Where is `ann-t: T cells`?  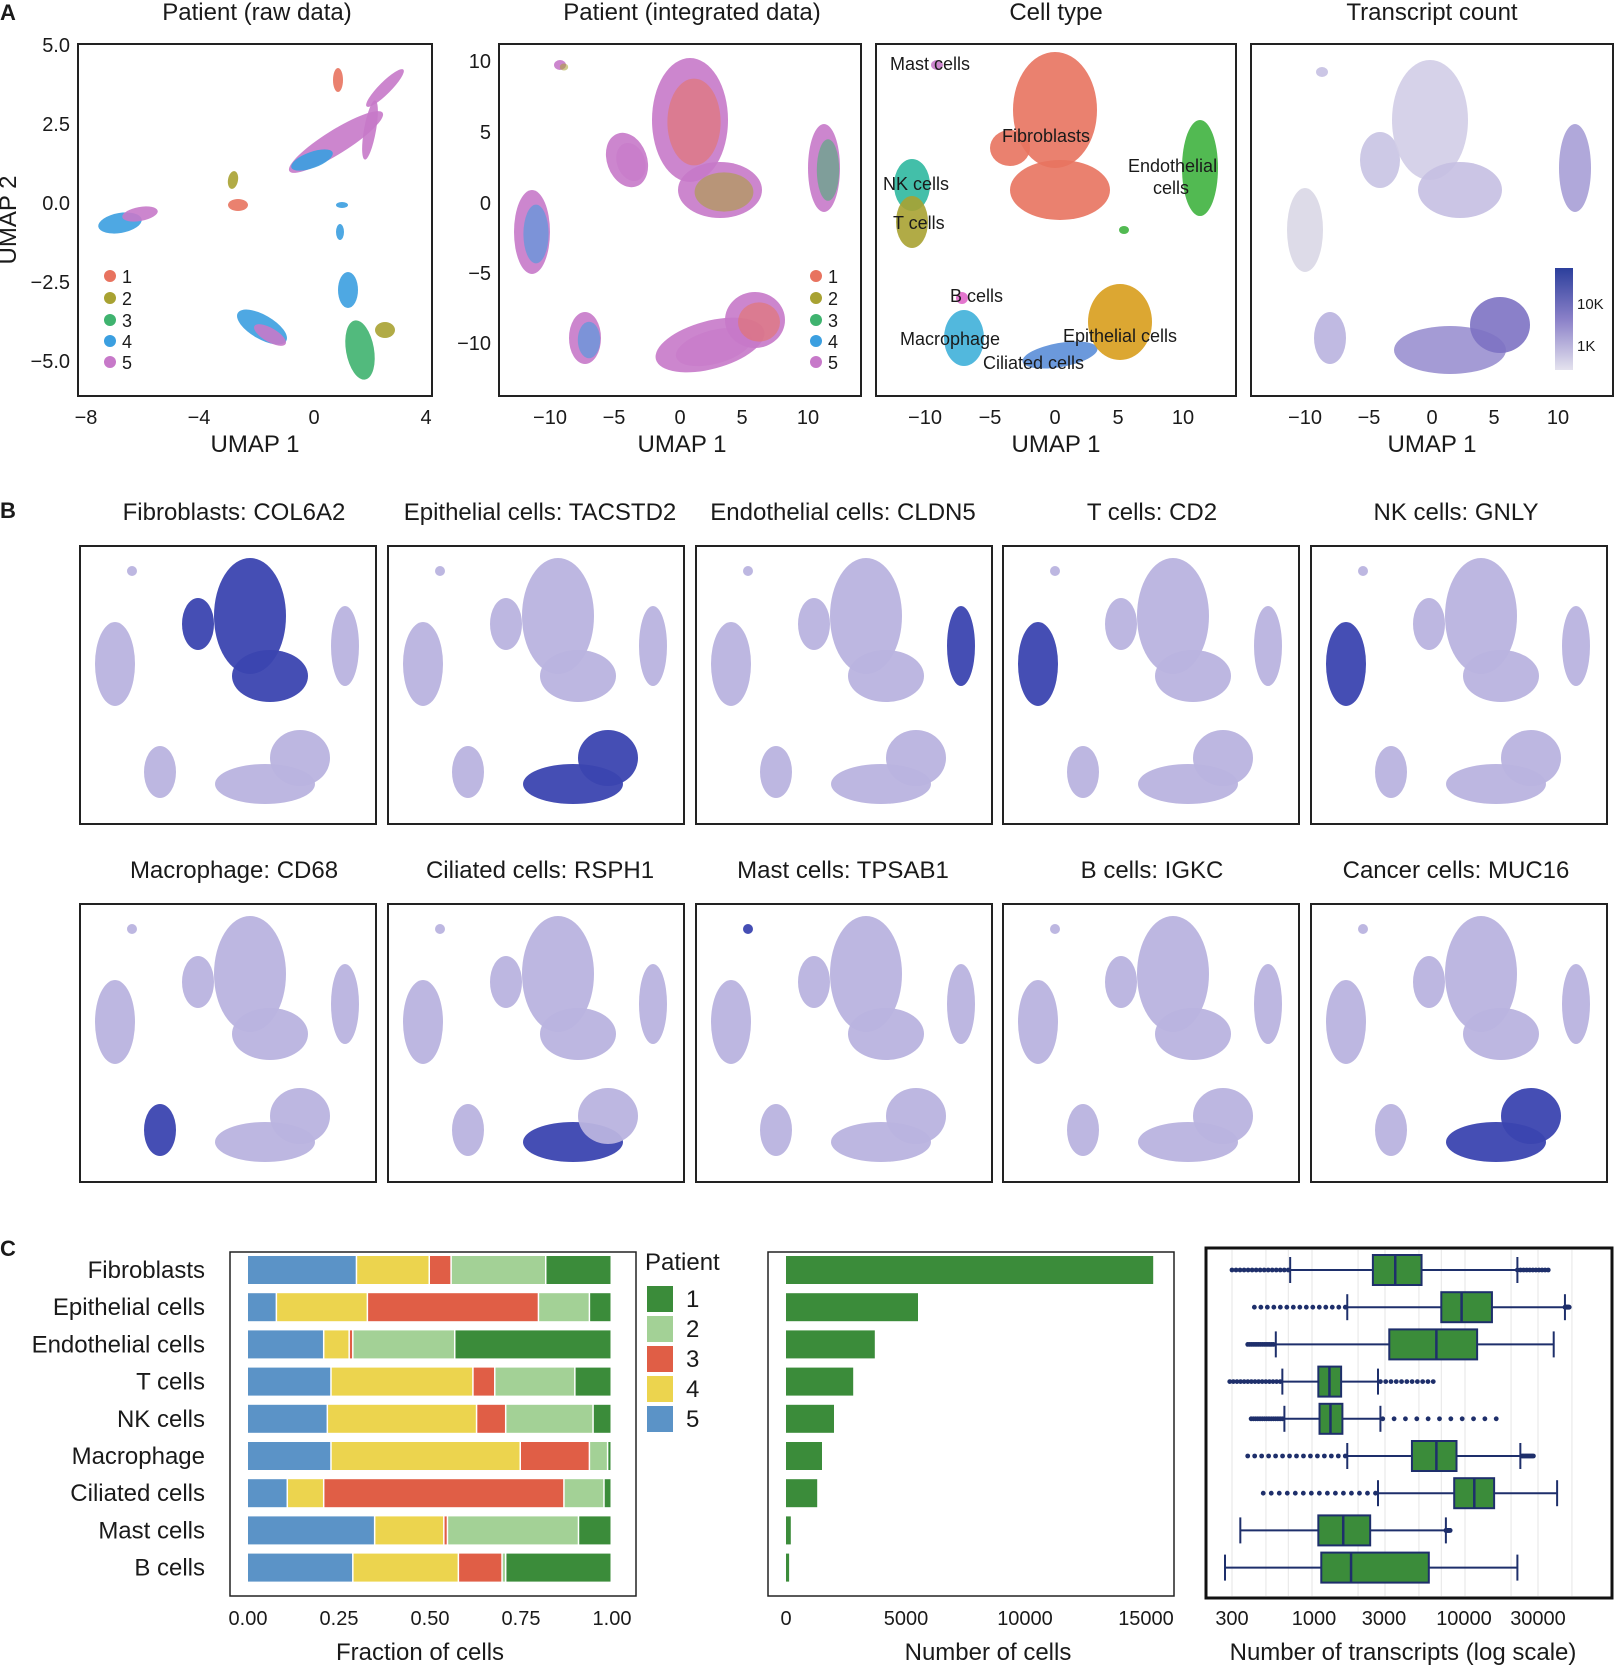 ann-t: T cells is located at coordinates (919, 223).